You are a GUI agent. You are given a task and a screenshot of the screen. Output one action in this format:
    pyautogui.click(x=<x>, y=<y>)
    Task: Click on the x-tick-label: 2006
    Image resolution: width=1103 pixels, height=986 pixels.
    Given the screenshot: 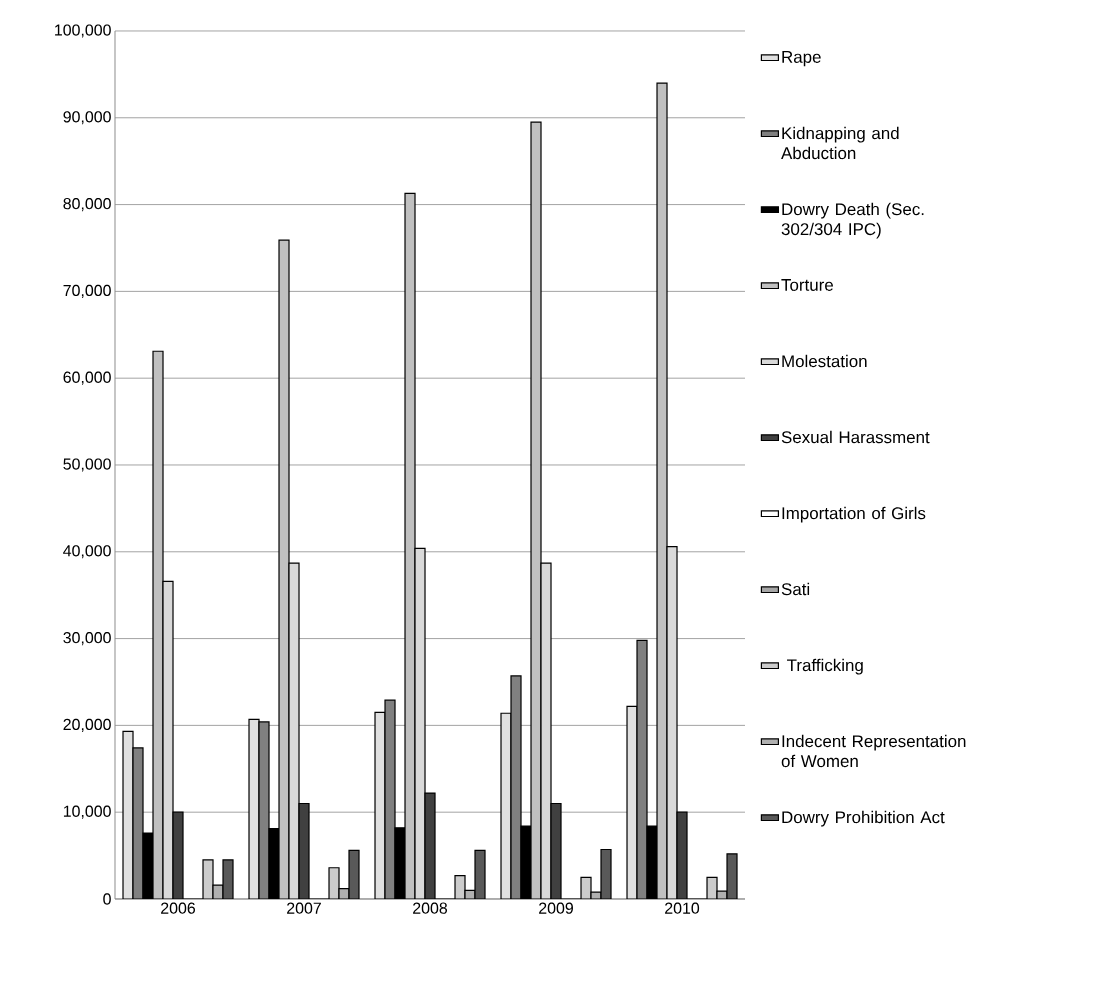 What is the action you would take?
    pyautogui.click(x=178, y=908)
    